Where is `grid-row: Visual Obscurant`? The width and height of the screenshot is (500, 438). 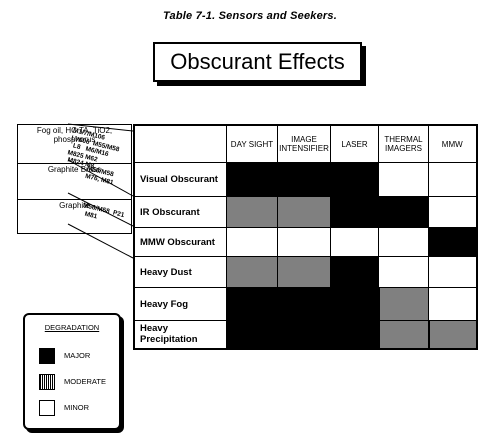 grid-row: Visual Obscurant is located at coordinates (305, 179).